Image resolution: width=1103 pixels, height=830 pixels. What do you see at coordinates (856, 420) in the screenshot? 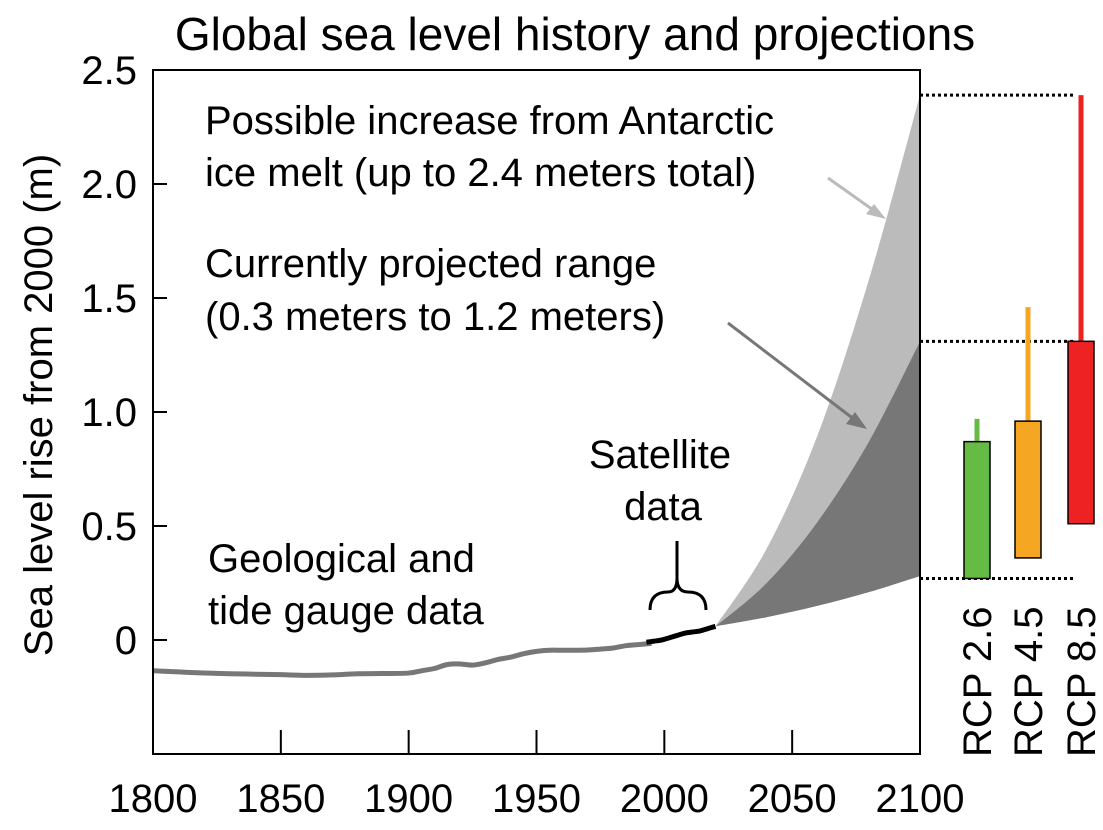
I see `annotation-projected-arrowhead` at bounding box center [856, 420].